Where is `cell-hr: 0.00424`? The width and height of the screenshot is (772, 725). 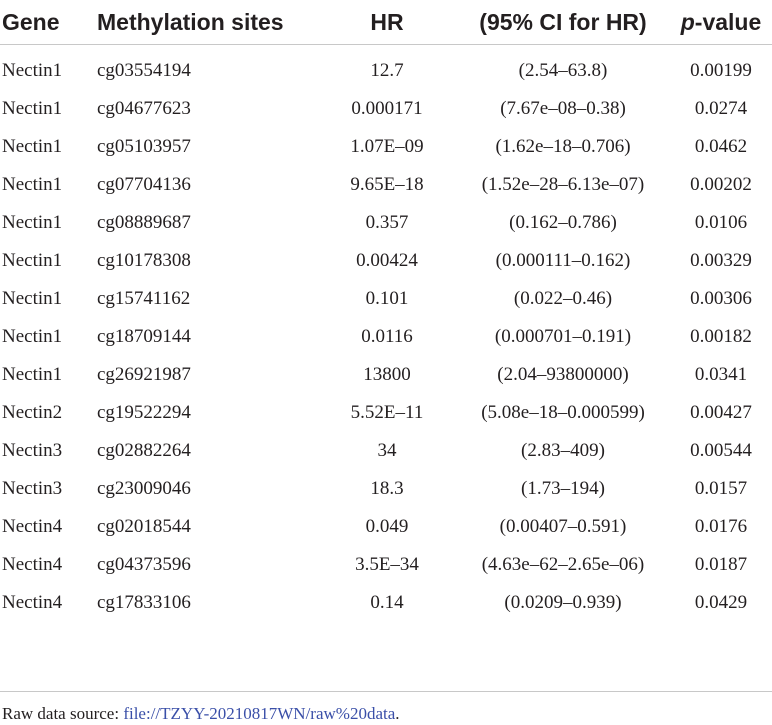
cell-hr: 0.00424 is located at coordinates (387, 260).